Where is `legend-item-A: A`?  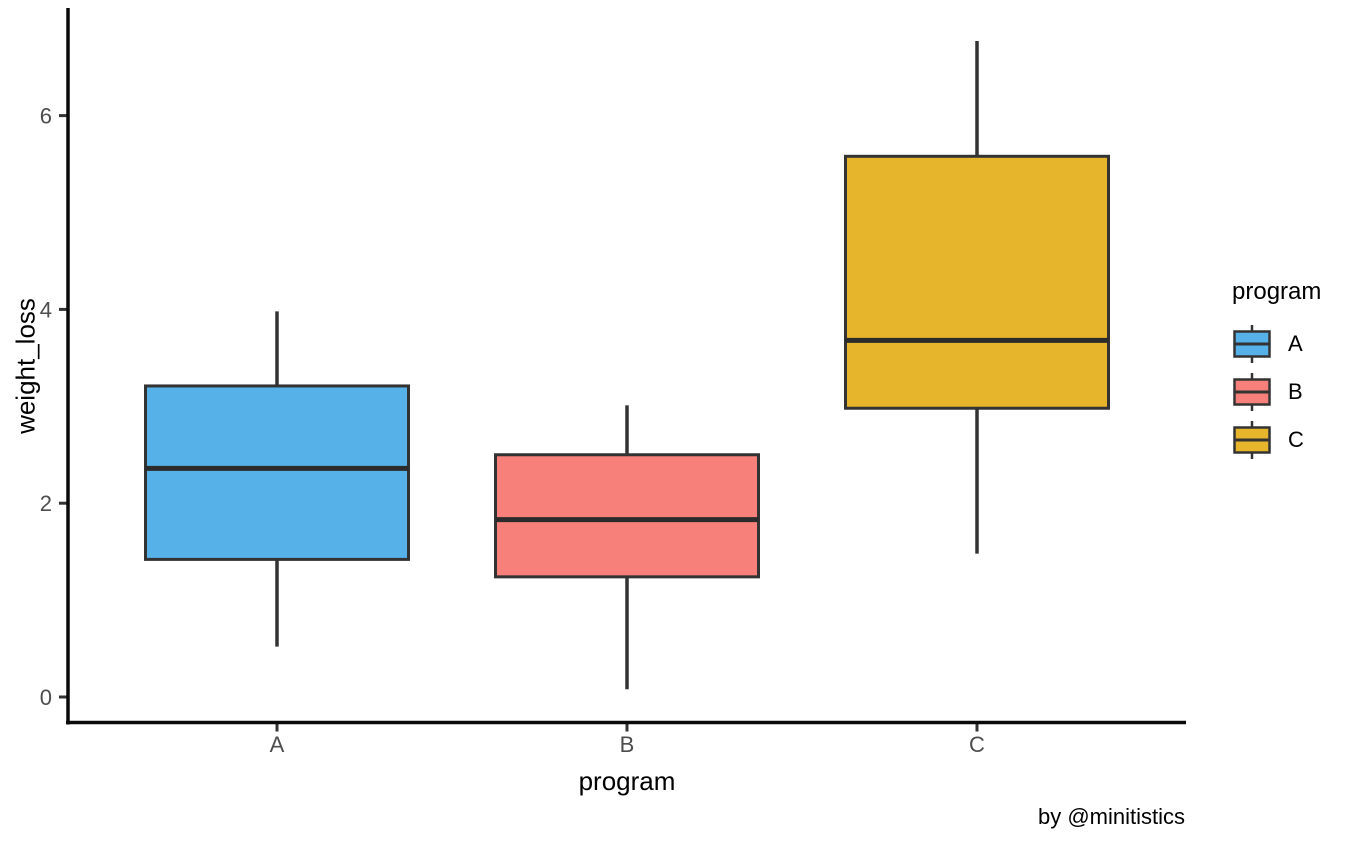
legend-item-A: A is located at coordinates (1276, 344).